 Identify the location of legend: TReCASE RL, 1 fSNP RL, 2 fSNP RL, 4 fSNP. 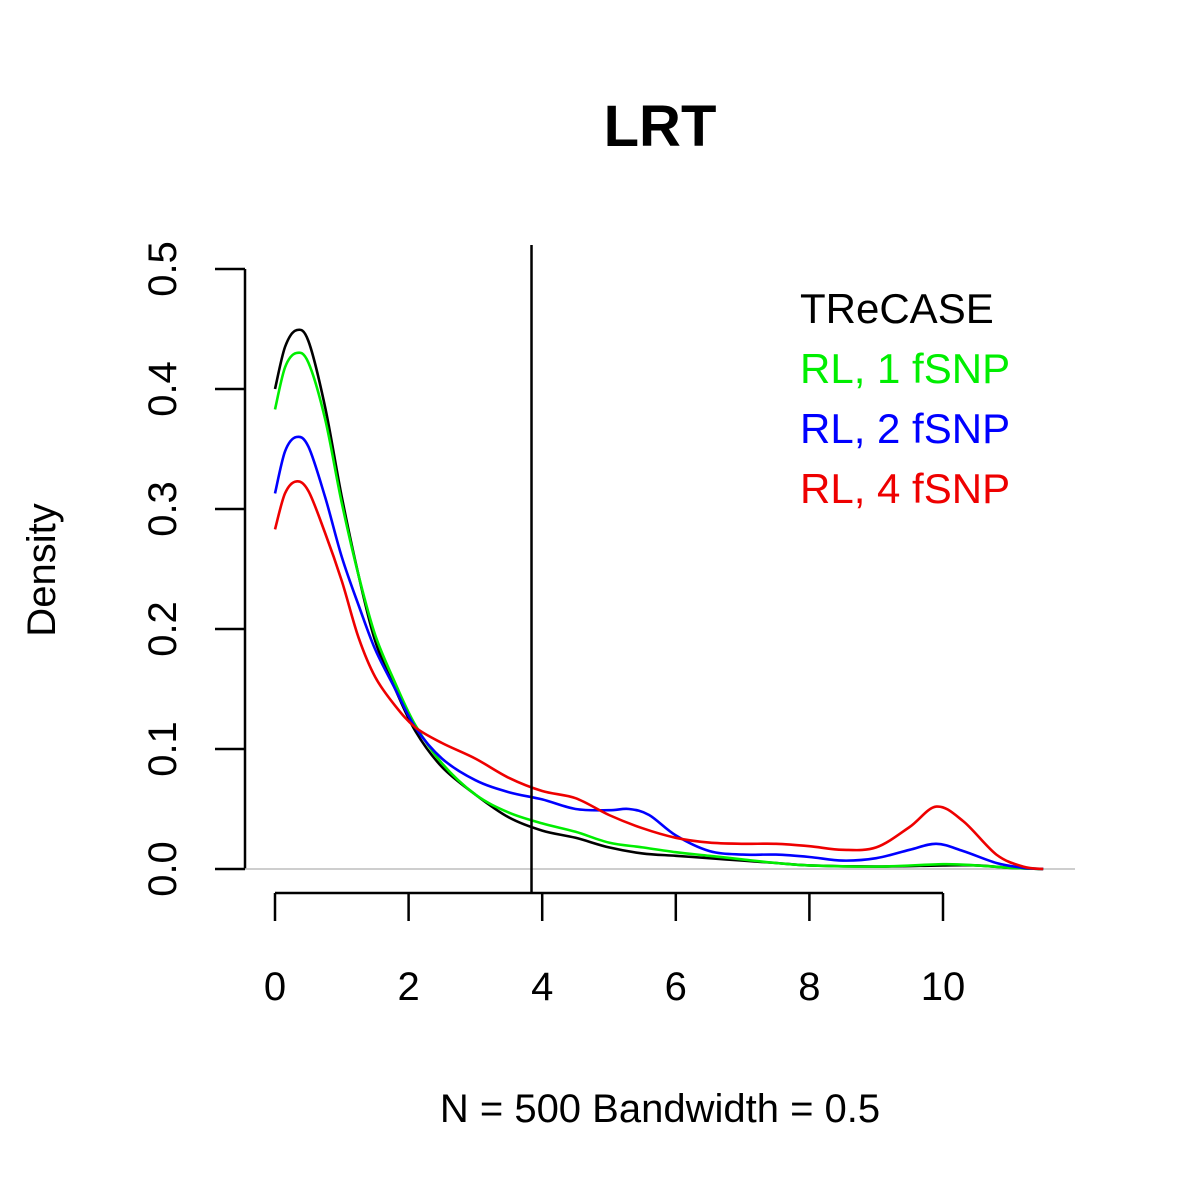
(905, 398).